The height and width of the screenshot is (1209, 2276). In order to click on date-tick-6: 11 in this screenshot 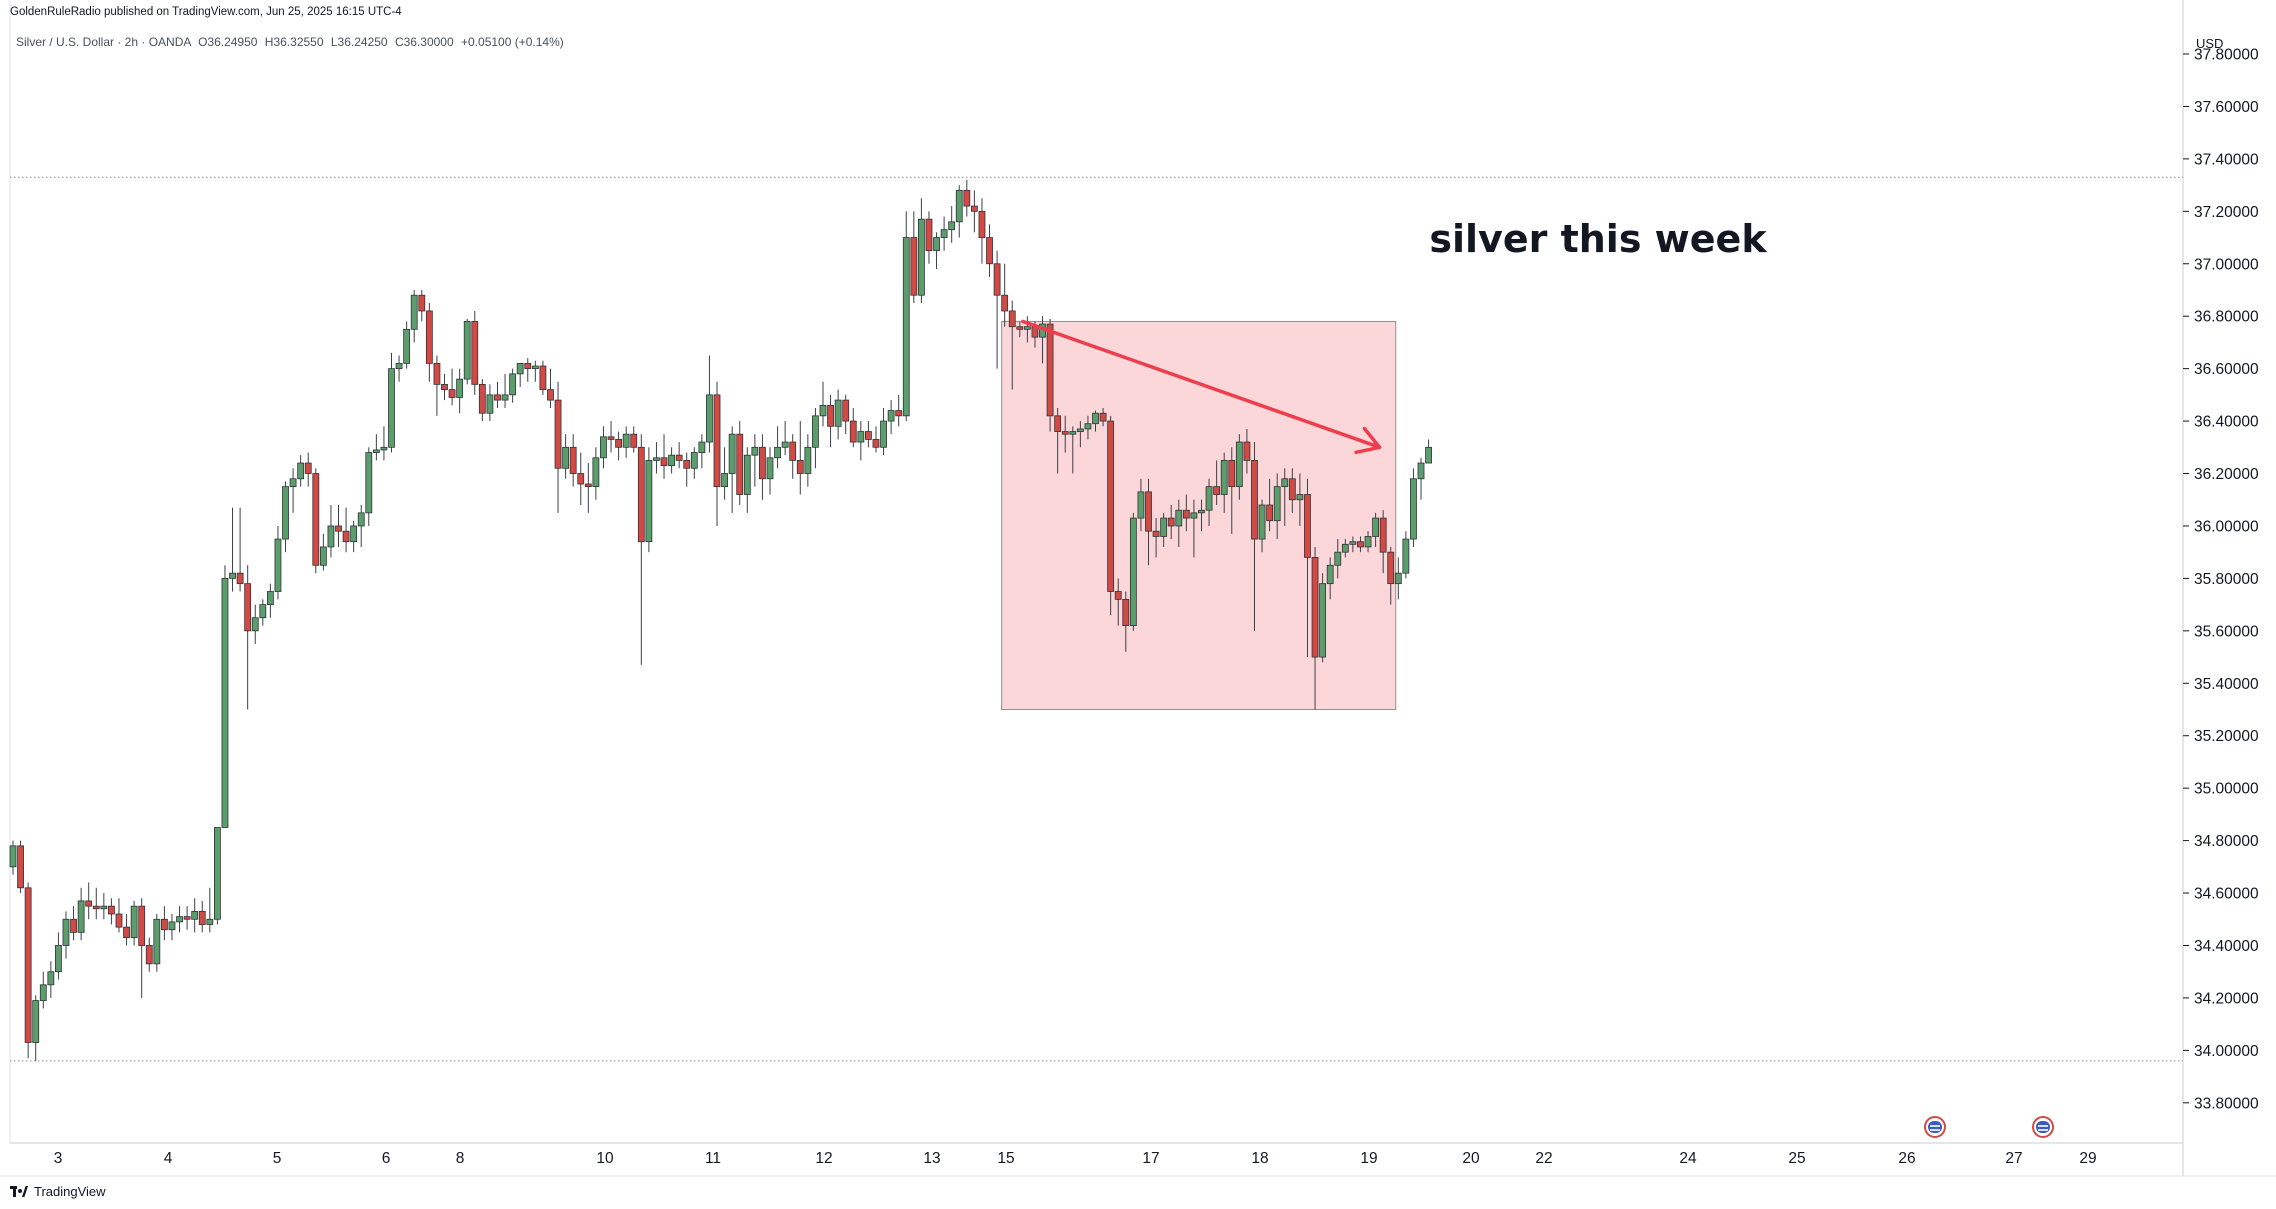, I will do `click(713, 1158)`.